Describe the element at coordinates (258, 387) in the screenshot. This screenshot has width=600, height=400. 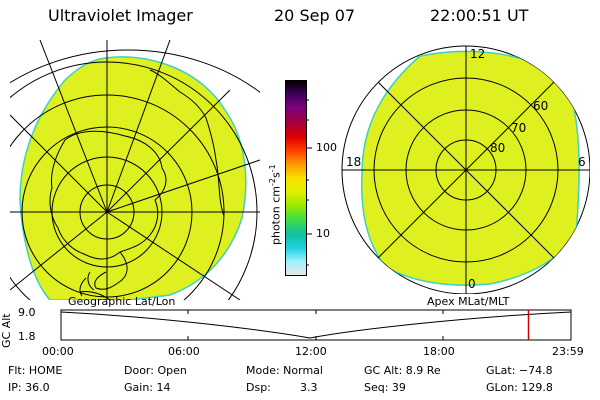
I see `dsp-label: Dsp:` at that location.